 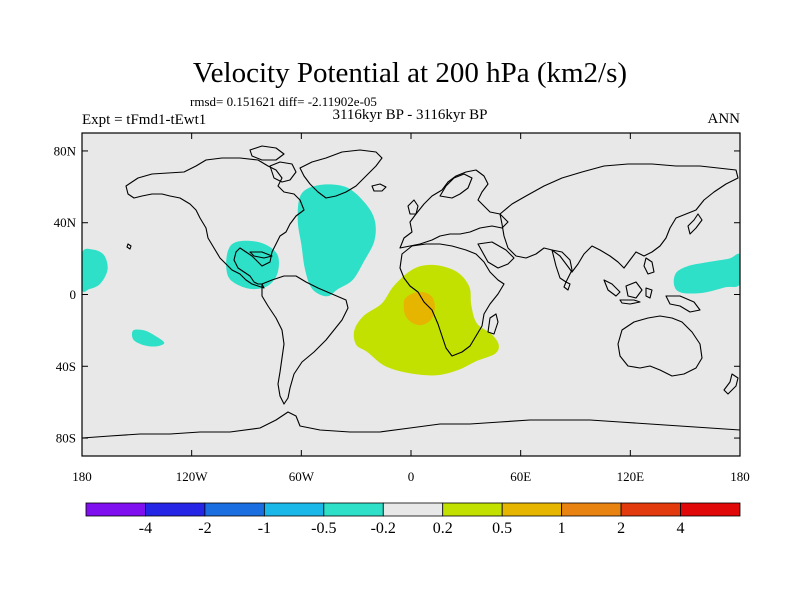 What do you see at coordinates (562, 528) in the screenshot?
I see `colorbar-label: 1` at bounding box center [562, 528].